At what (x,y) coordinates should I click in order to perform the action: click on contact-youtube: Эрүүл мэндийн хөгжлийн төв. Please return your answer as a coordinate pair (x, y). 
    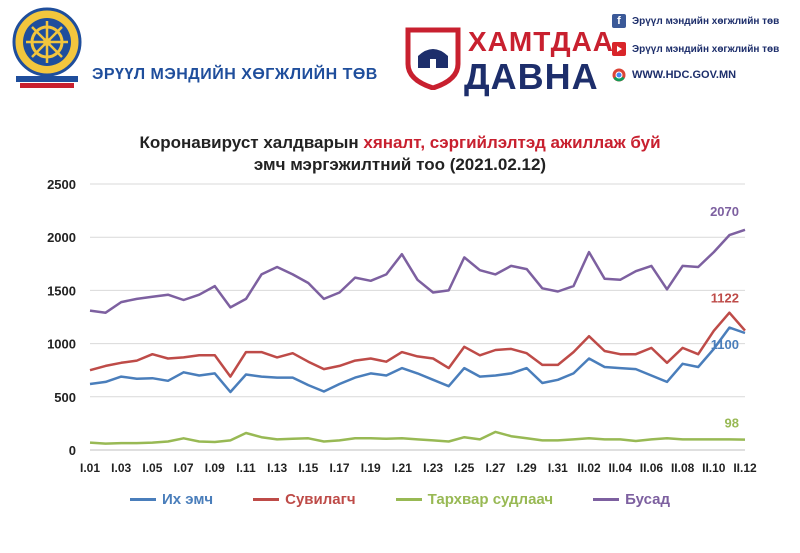
    Looking at the image, I should click on (695, 49).